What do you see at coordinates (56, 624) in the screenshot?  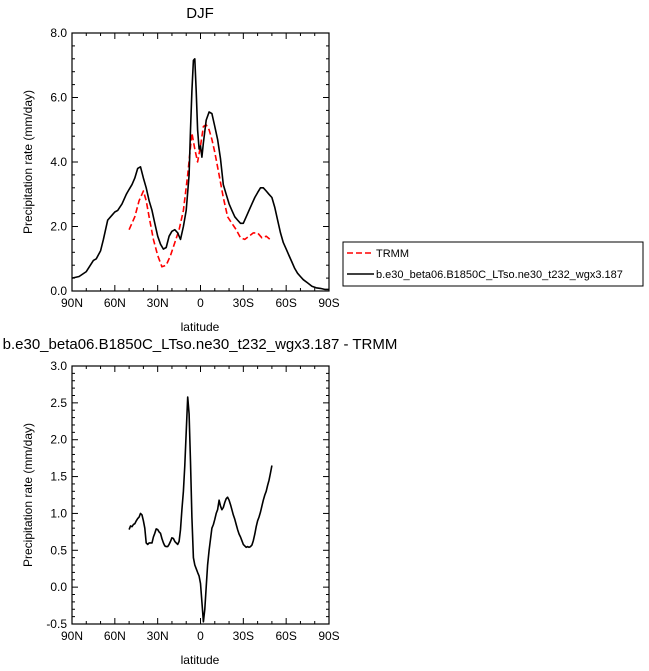 I see `y-tick-label: -0.5` at bounding box center [56, 624].